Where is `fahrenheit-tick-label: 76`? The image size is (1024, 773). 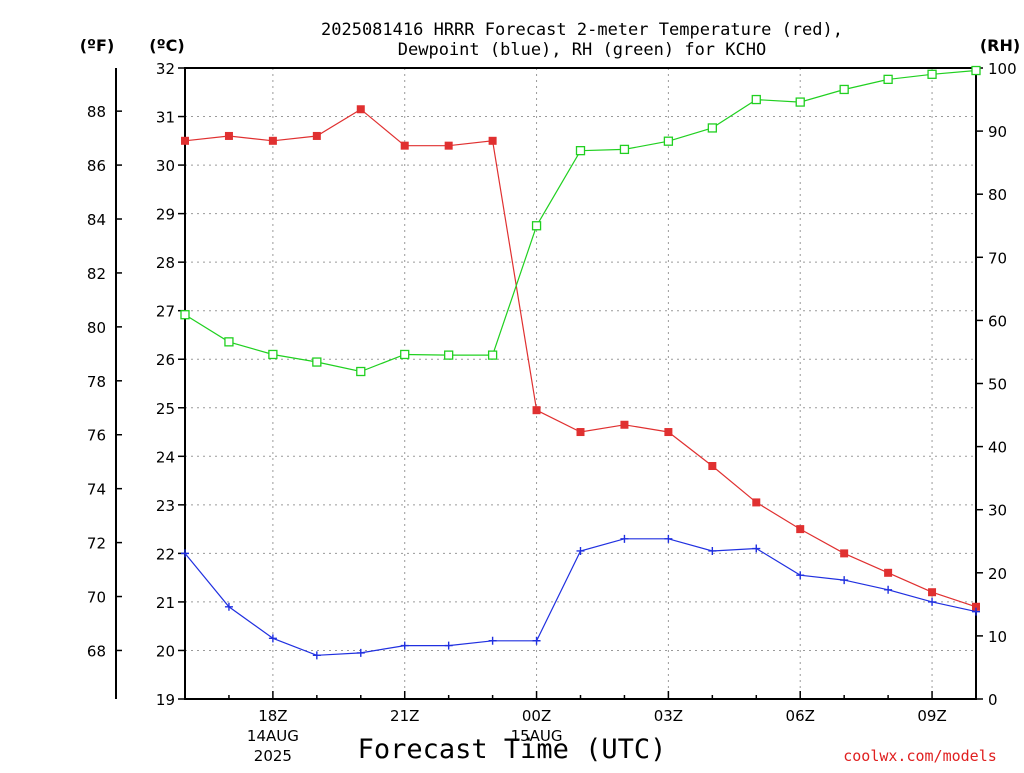
fahrenheit-tick-label: 76 is located at coordinates (96, 436).